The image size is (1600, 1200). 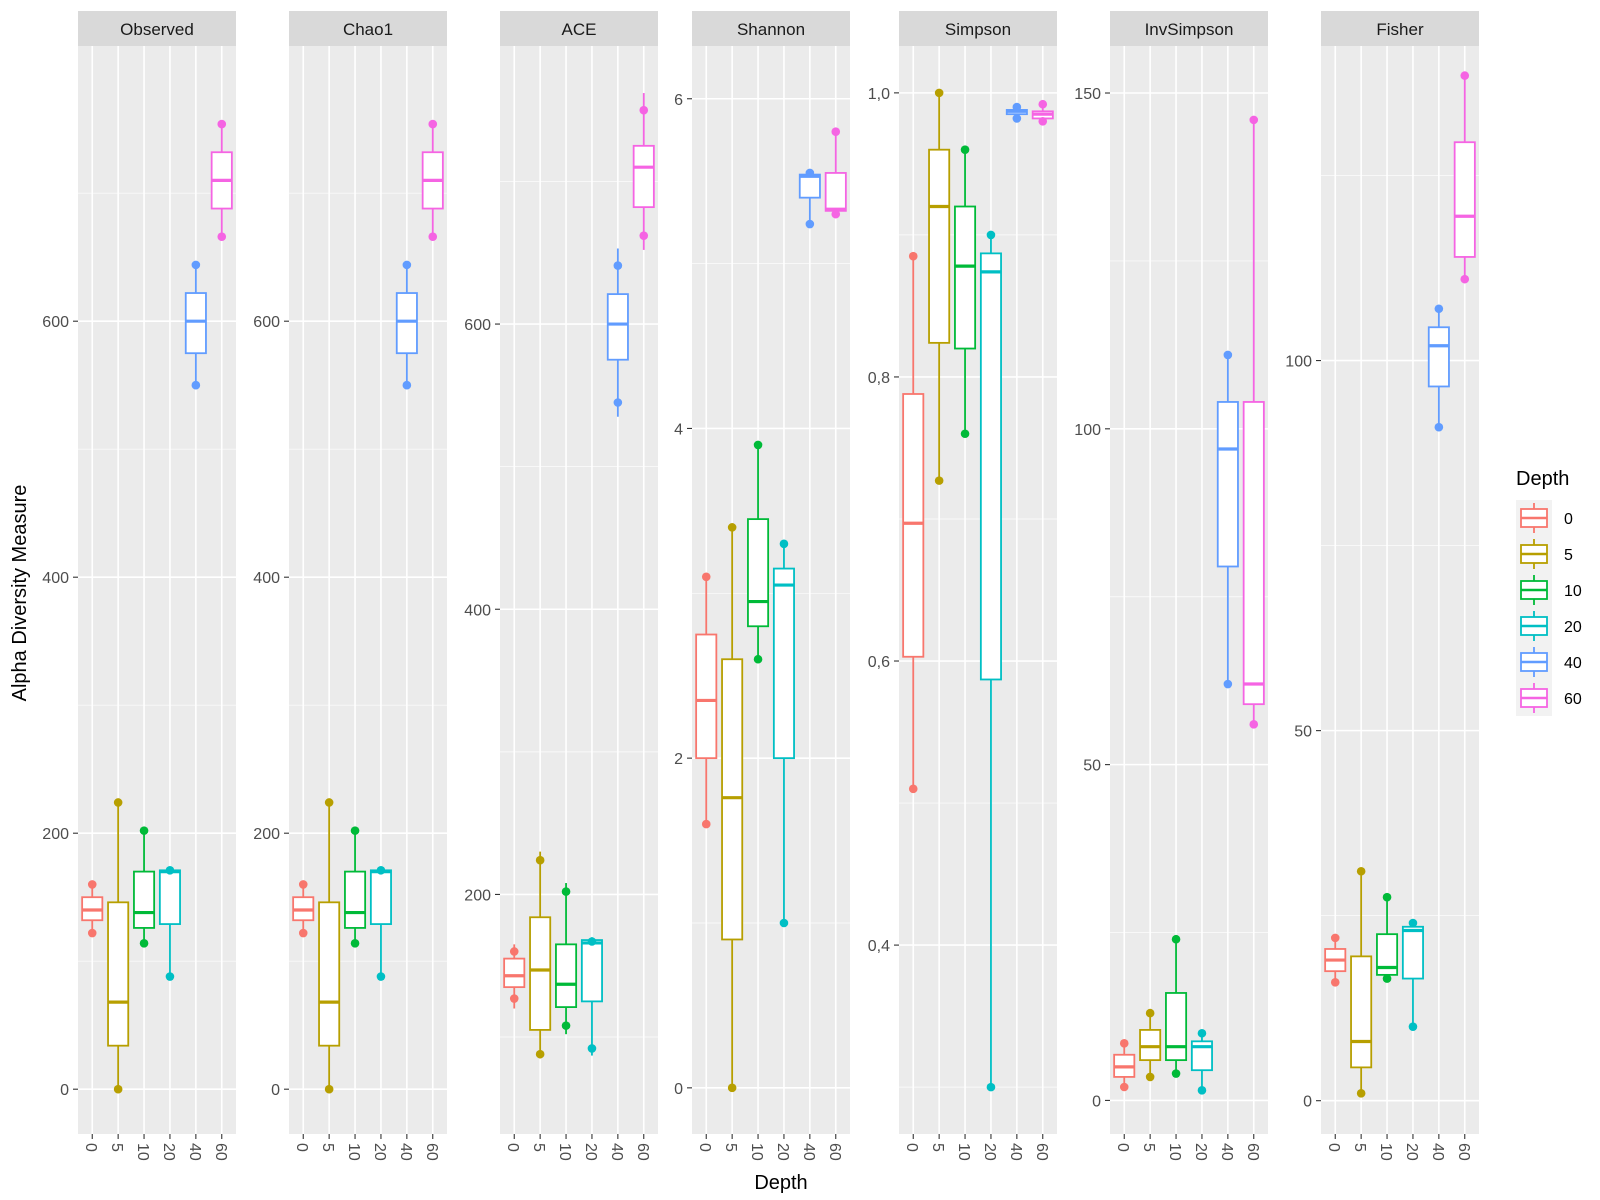 What do you see at coordinates (477, 895) in the screenshot?
I see `y-tick-label: 200` at bounding box center [477, 895].